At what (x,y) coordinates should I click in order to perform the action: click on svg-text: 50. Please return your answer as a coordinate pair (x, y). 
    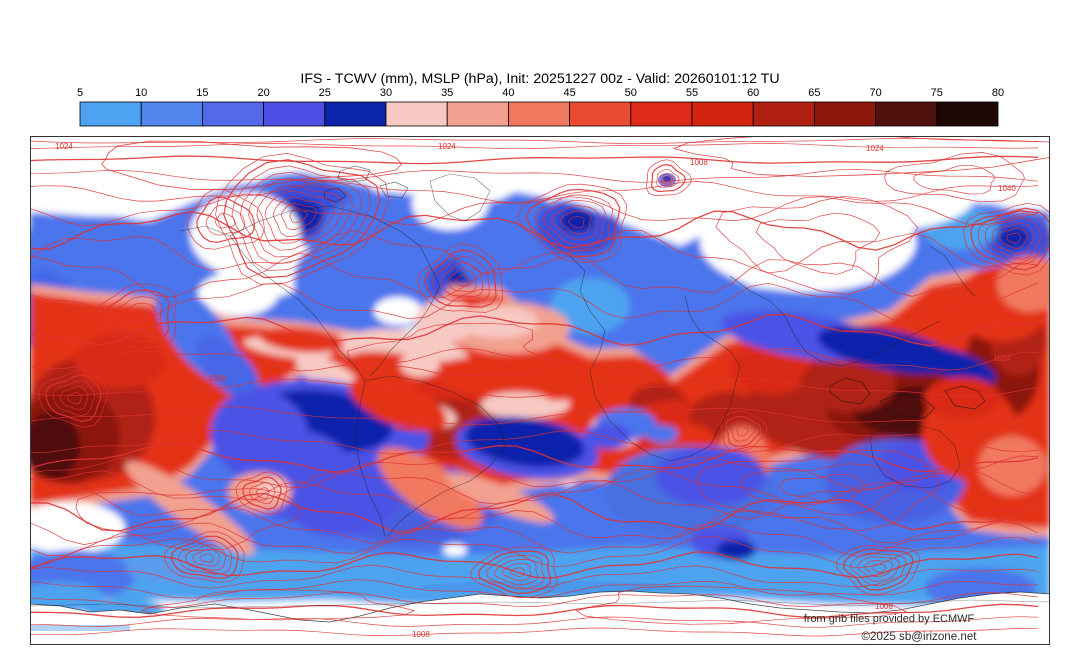
    Looking at the image, I should click on (631, 93).